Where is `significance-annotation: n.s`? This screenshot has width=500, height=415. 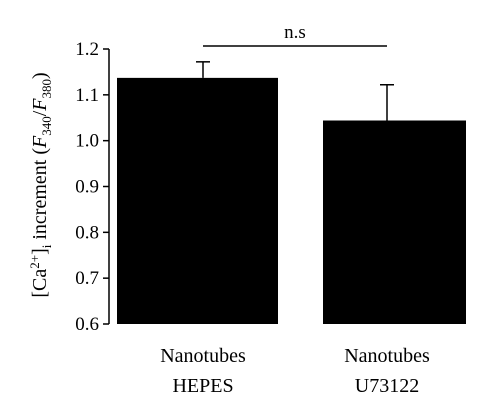
significance-annotation: n.s is located at coordinates (295, 34).